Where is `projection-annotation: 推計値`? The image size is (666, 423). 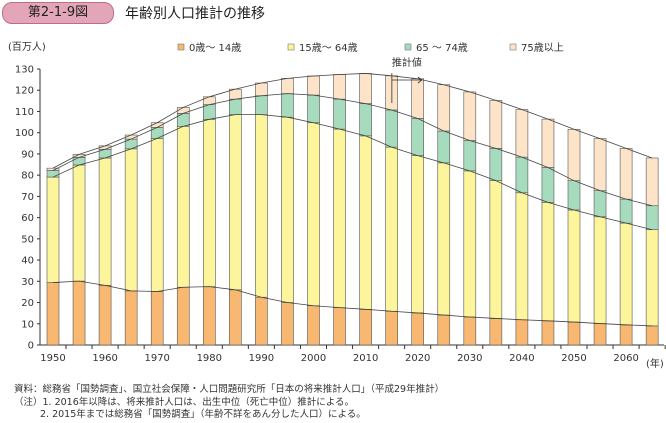
projection-annotation: 推計値 is located at coordinates (407, 79).